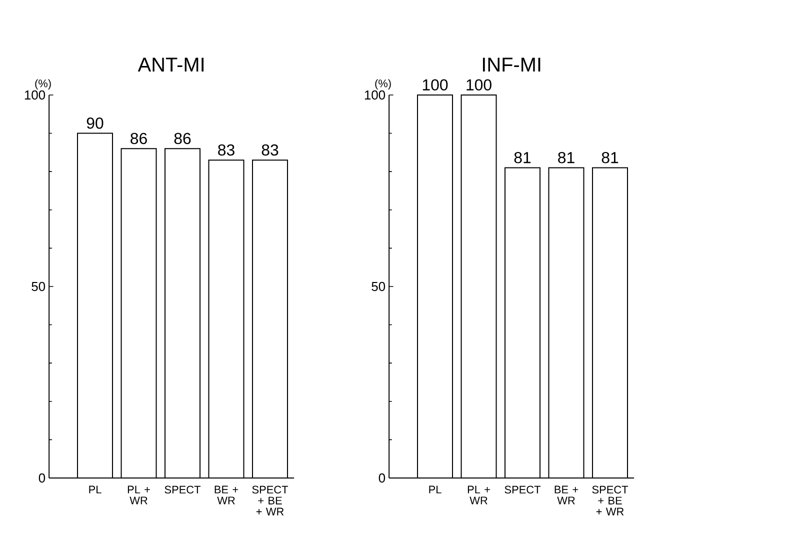 This screenshot has width=796, height=556. Describe the element at coordinates (95, 123) in the screenshot. I see `data-label: 90` at that location.